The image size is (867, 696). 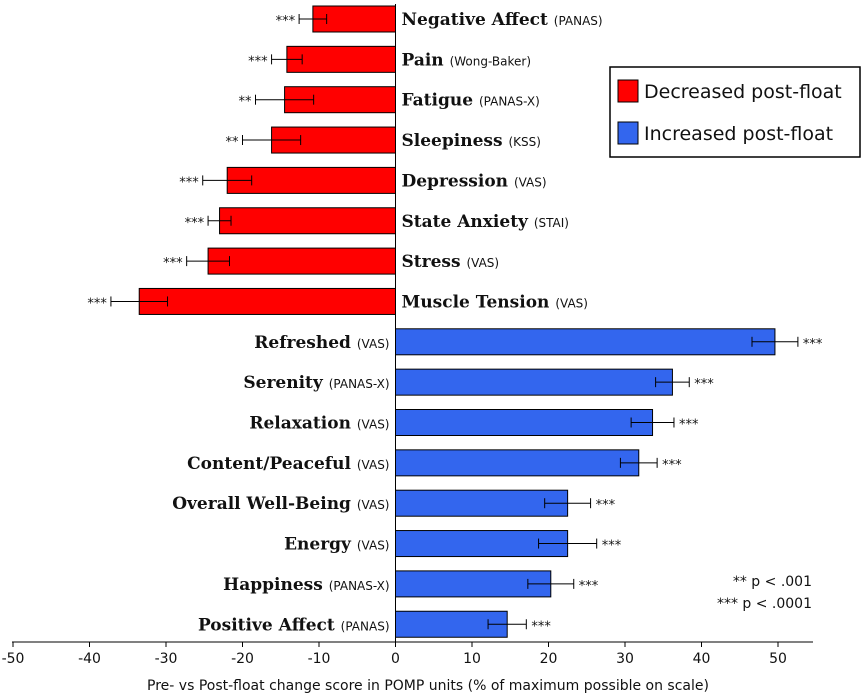 I want to click on category-name: State Anxiety, so click(x=468, y=222).